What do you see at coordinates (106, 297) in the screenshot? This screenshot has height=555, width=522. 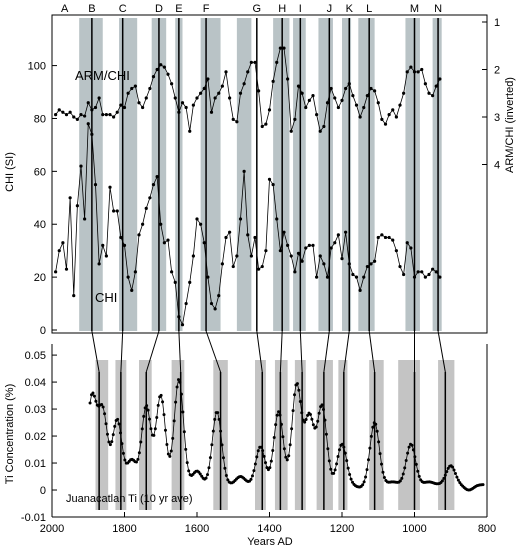 I see `chi-series-label: CHI` at bounding box center [106, 297].